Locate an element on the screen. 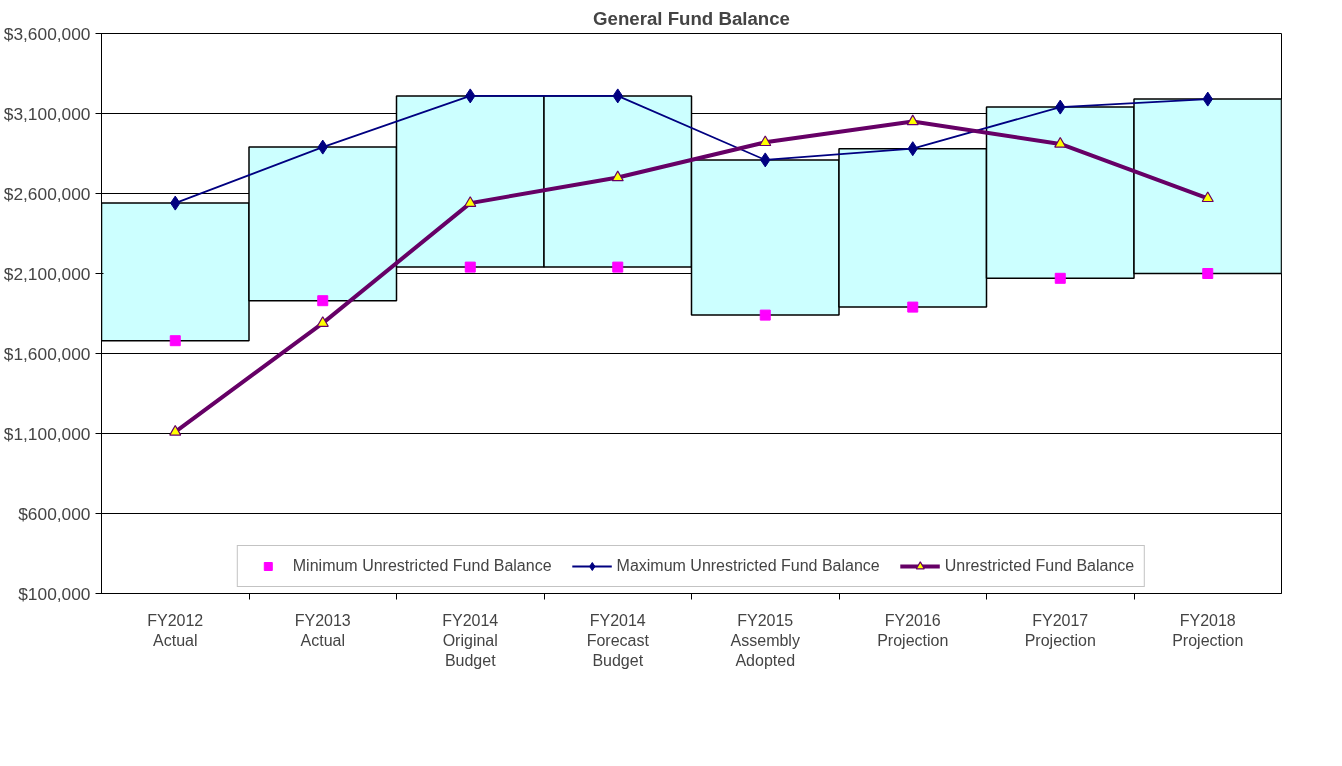 The width and height of the screenshot is (1342, 766). y-tick-label: $3,100,000 is located at coordinates (47, 113).